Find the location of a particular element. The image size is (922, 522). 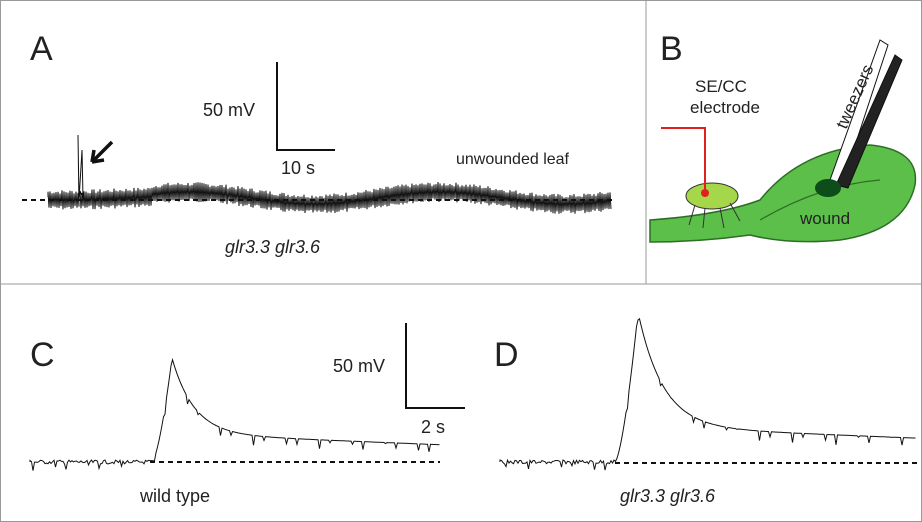

scale-label: 10 s is located at coordinates (298, 168).